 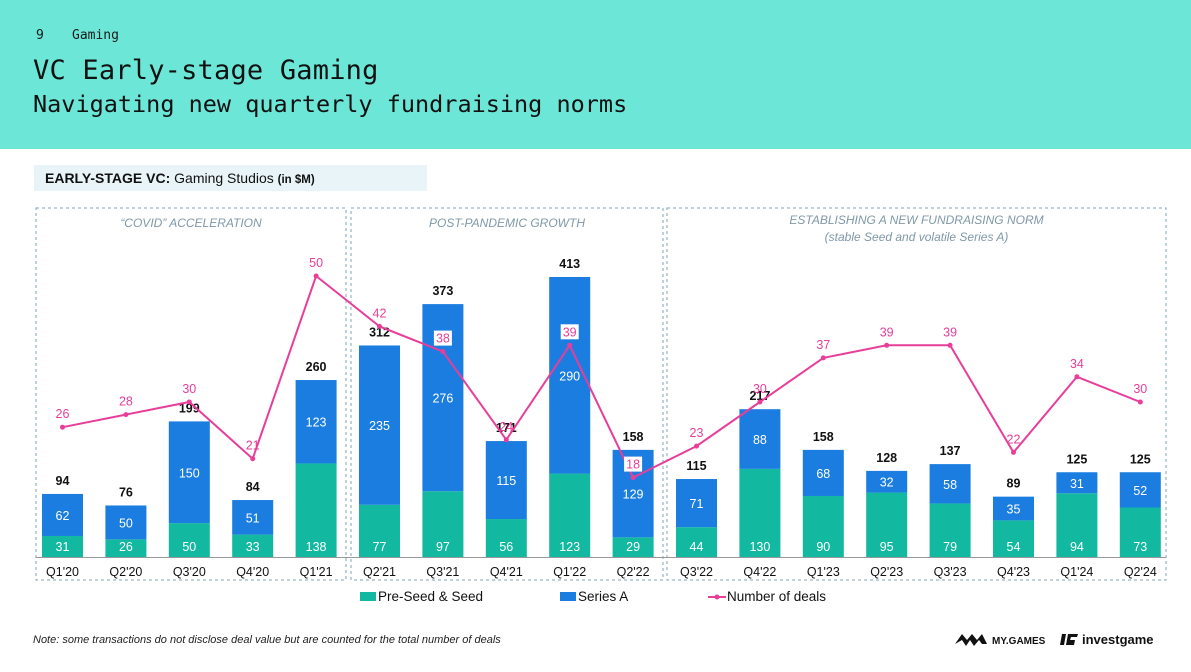 What do you see at coordinates (443, 547) in the screenshot?
I see `seed-value-label: 97` at bounding box center [443, 547].